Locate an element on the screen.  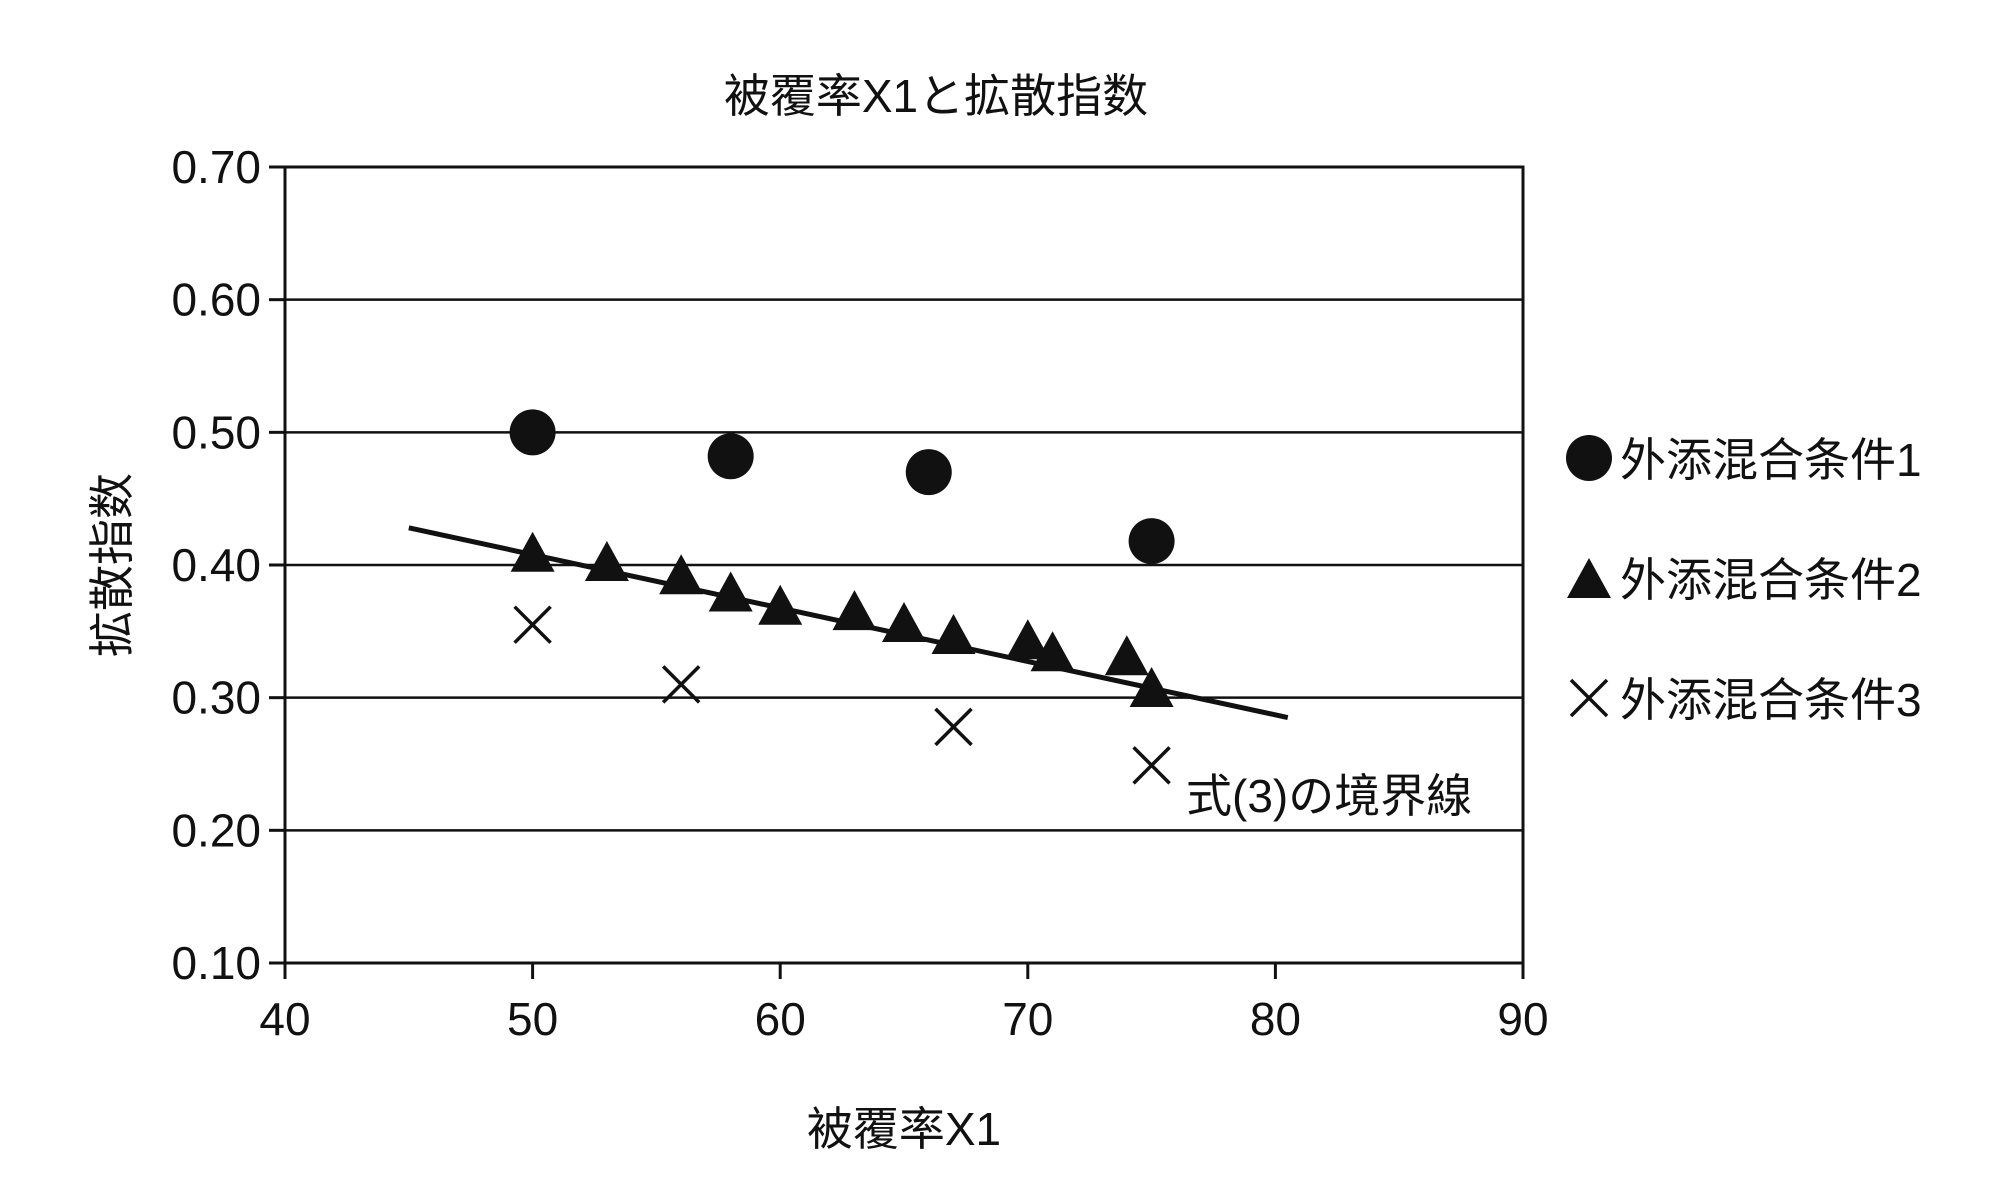
data-points is located at coordinates (842, 597).